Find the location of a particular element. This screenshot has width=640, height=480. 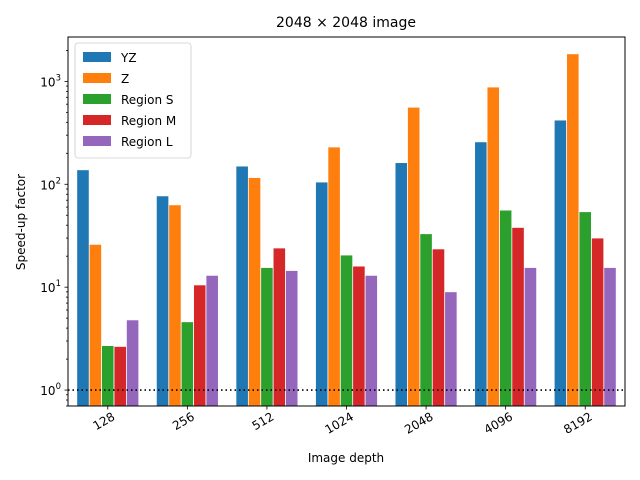

y-tick-label: 10¹ is located at coordinates (50, 287).